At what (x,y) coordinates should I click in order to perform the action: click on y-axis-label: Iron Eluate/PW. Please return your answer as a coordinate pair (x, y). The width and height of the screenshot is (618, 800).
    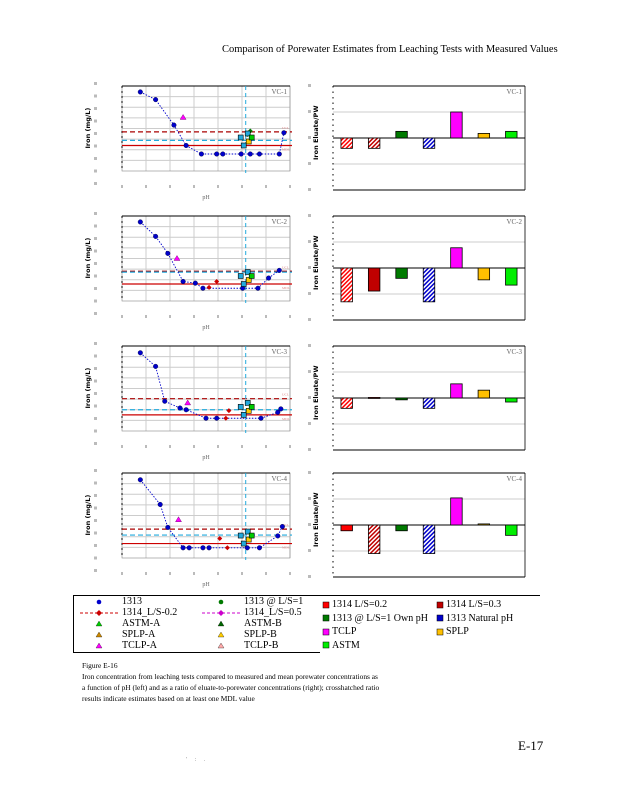
    Looking at the image, I should click on (316, 393).